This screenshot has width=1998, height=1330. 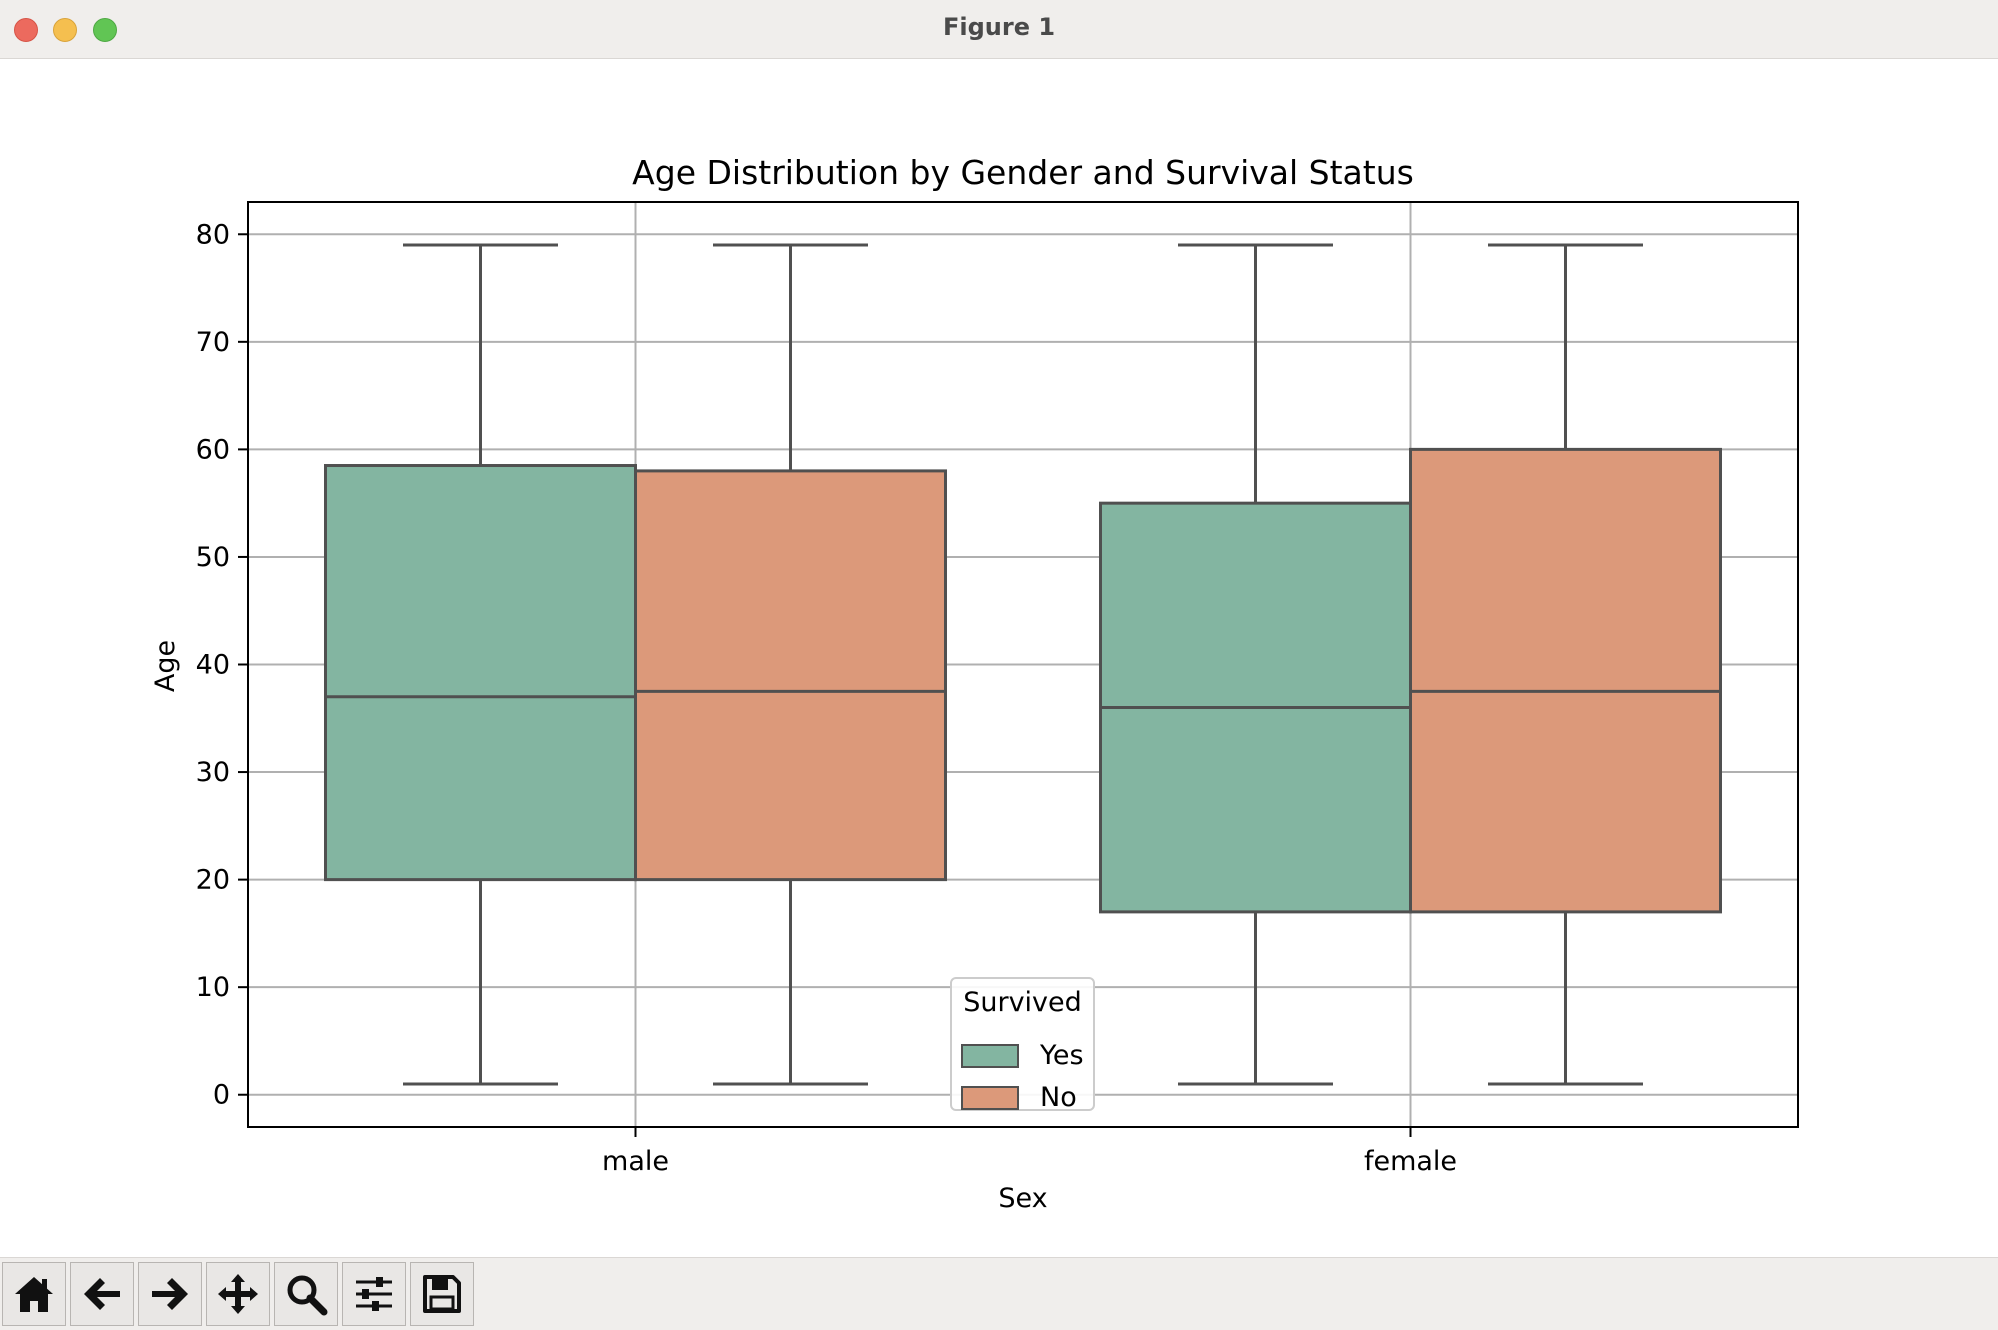 I want to click on legend-swatch-no, so click(x=990, y=1098).